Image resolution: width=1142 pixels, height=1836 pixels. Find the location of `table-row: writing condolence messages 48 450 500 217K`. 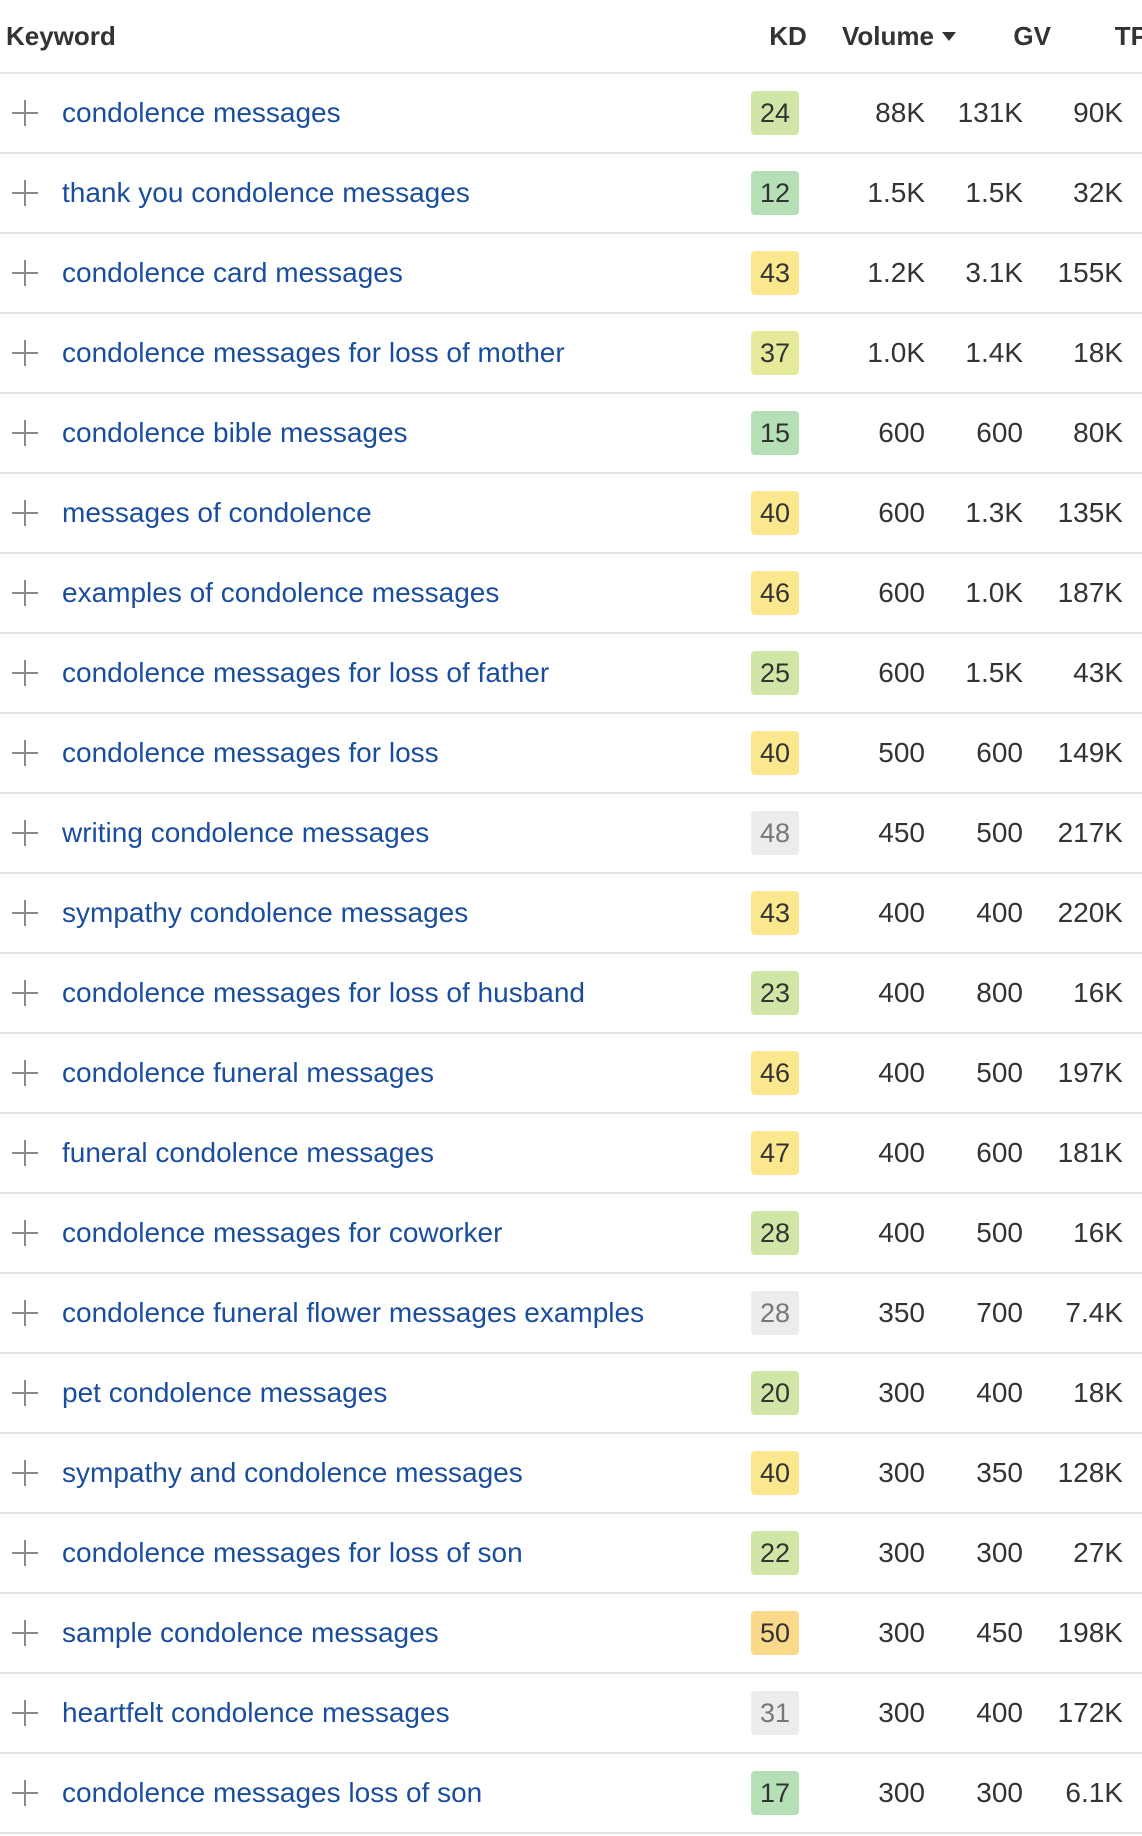

table-row: writing condolence messages 48 450 500 217K is located at coordinates (571, 834).